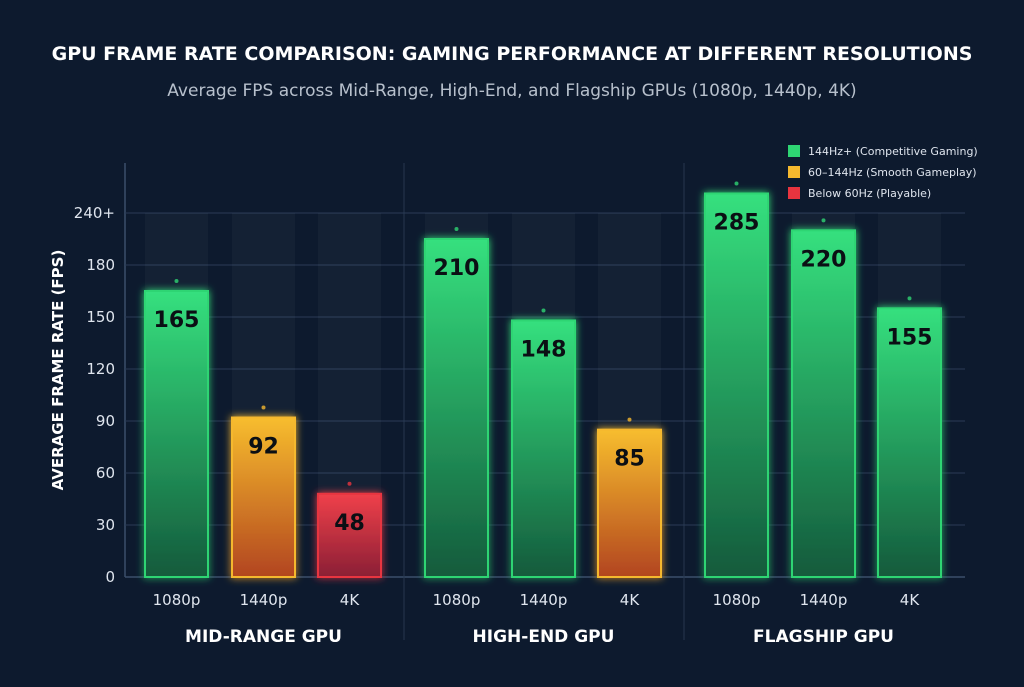  What do you see at coordinates (544, 349) in the screenshot?
I see `bar-value-label: 148` at bounding box center [544, 349].